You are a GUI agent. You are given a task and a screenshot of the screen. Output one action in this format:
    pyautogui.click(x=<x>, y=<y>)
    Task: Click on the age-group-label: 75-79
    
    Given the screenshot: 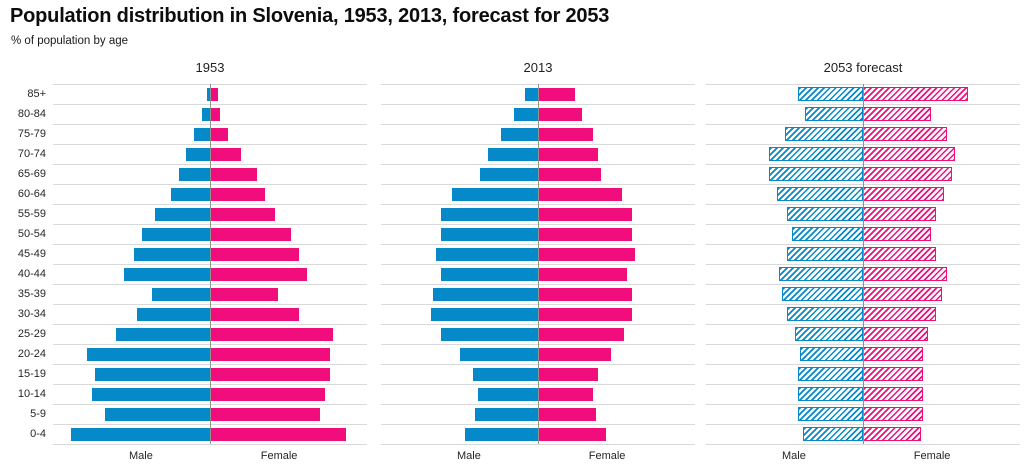 What is the action you would take?
    pyautogui.click(x=31, y=134)
    